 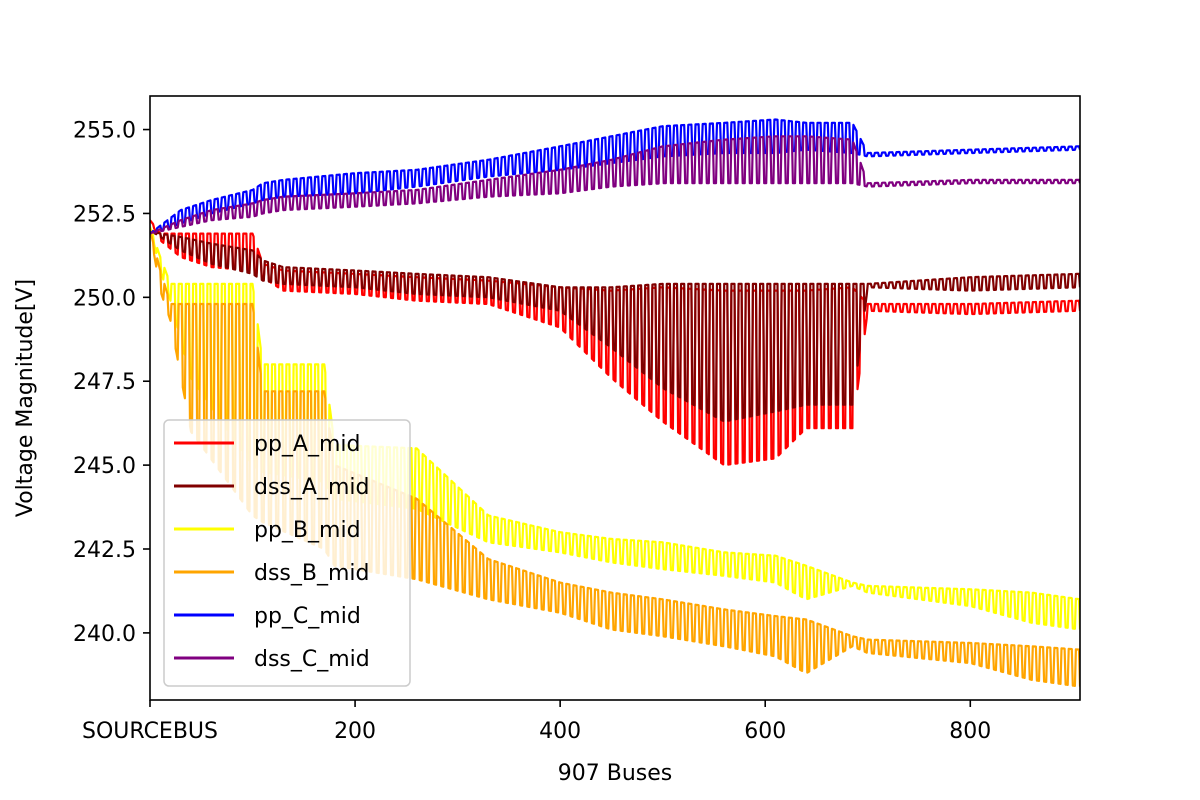 I want to click on legend-label-pp_C_mid: pp_C_mid, so click(x=307, y=616).